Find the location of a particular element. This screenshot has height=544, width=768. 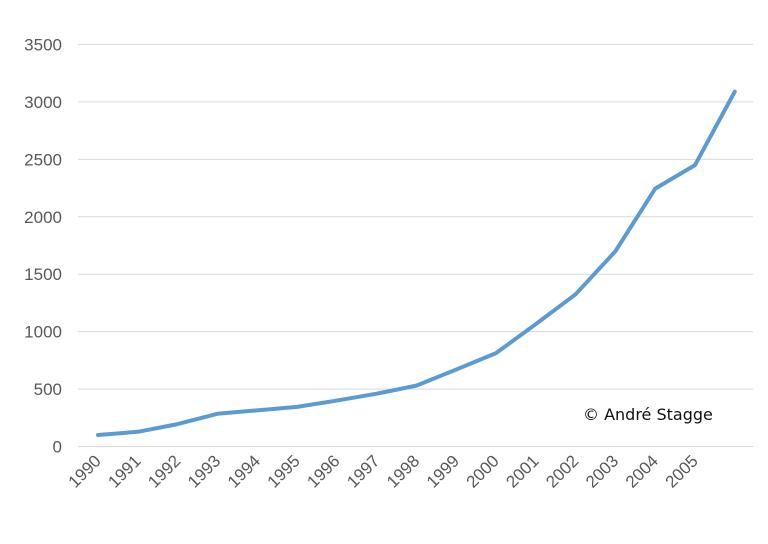

x-tick-label: 1998 is located at coordinates (403, 471).